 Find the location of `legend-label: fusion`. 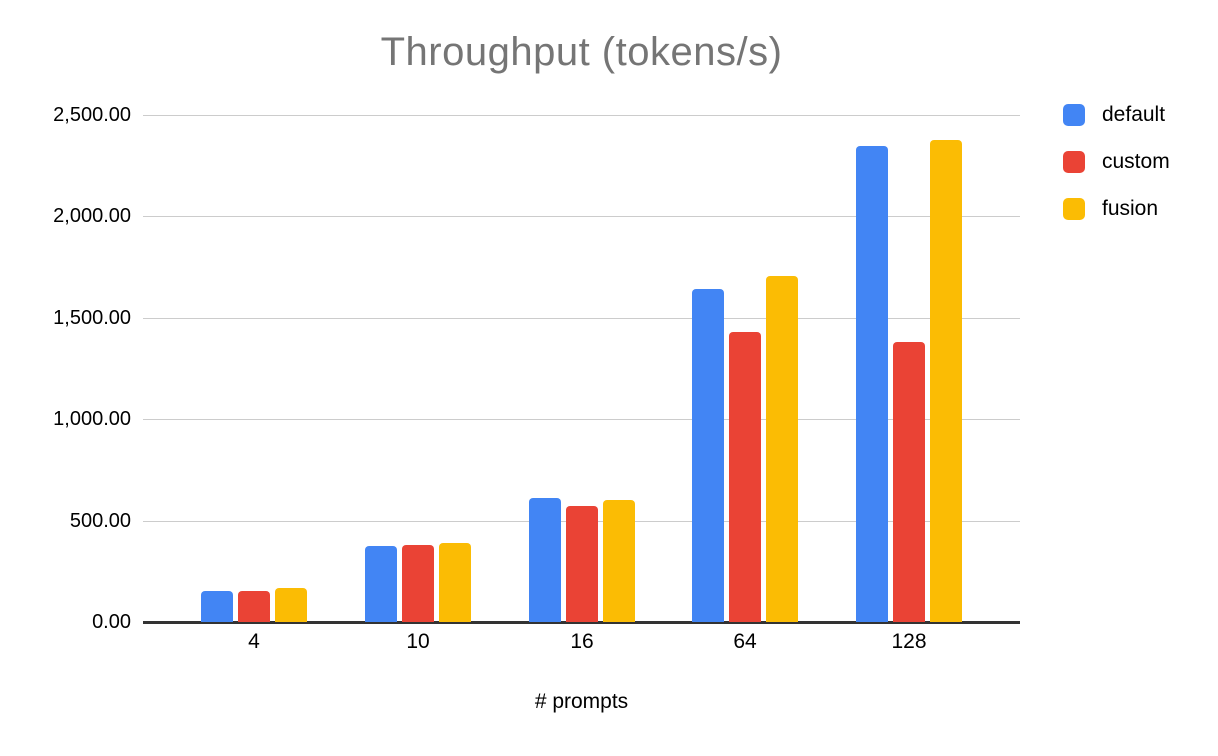

legend-label: fusion is located at coordinates (1130, 208).